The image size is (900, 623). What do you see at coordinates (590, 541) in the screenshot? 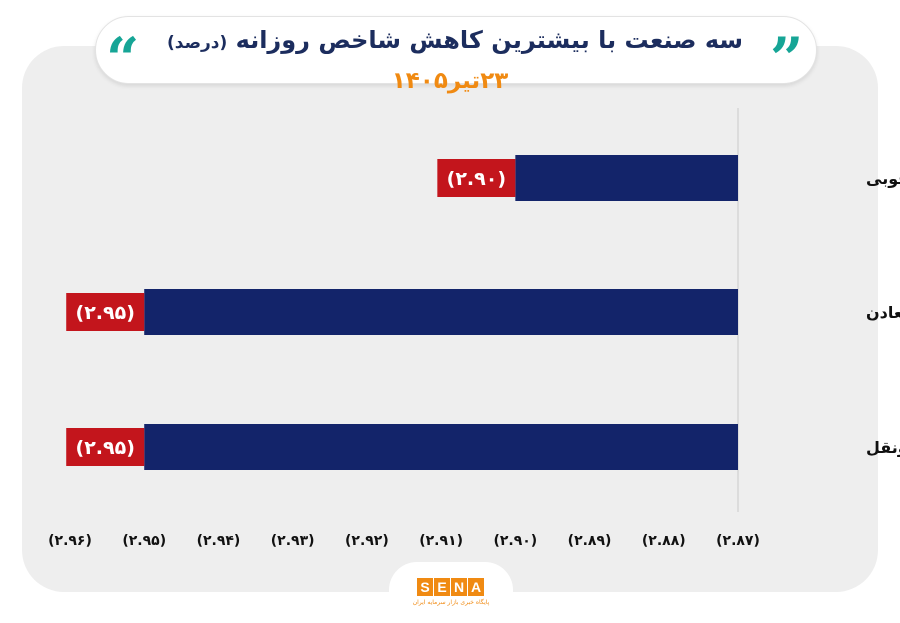
I see `x-tick-label: (۲.۸۹)` at bounding box center [590, 541].